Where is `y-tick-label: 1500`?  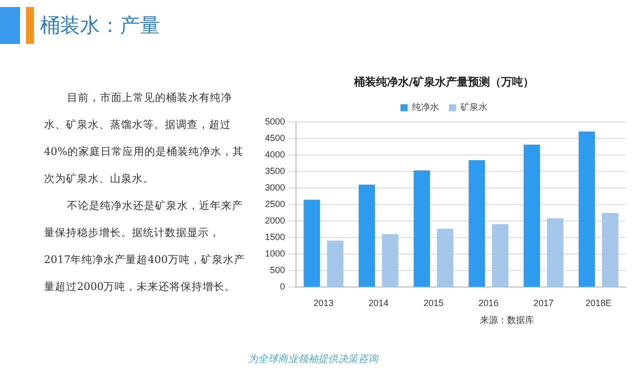
y-tick-label: 1500 is located at coordinates (275, 237).